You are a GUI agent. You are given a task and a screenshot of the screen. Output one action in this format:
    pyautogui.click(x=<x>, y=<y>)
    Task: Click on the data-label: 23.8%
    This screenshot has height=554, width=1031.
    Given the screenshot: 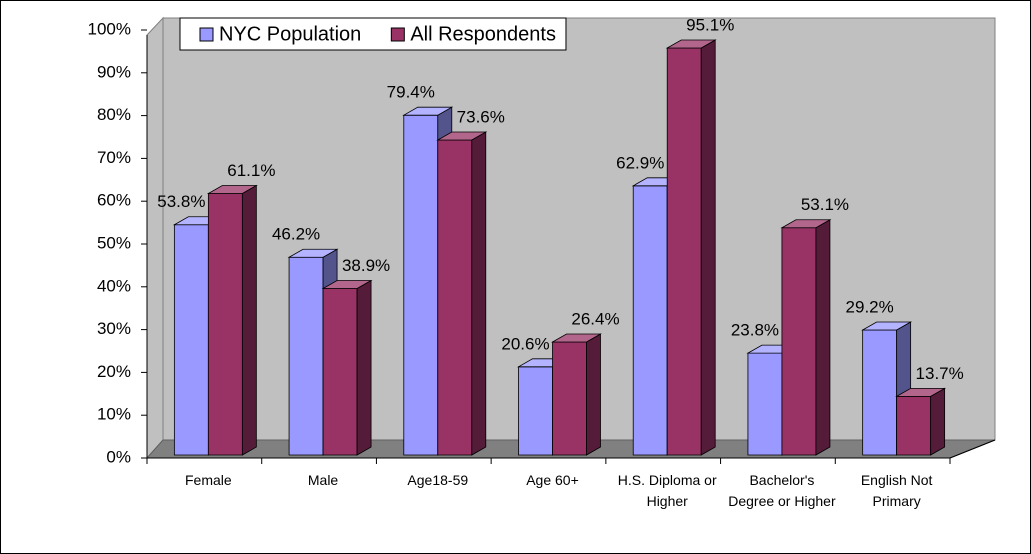 What is the action you would take?
    pyautogui.click(x=755, y=330)
    